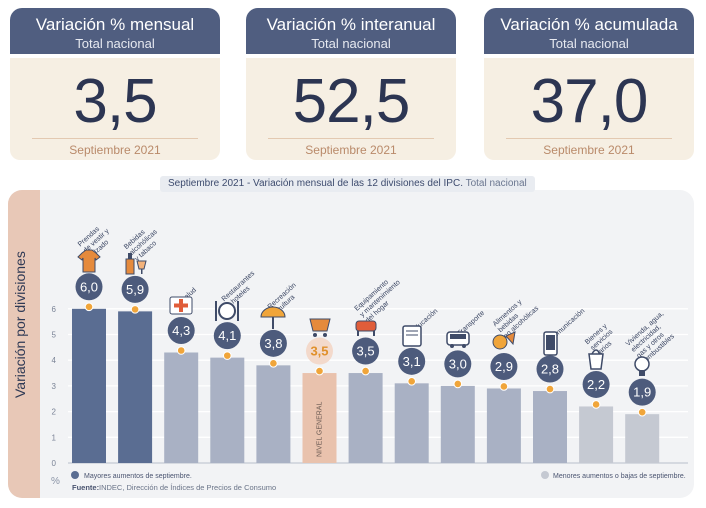  I want to click on cart-icon, so click(320, 325).